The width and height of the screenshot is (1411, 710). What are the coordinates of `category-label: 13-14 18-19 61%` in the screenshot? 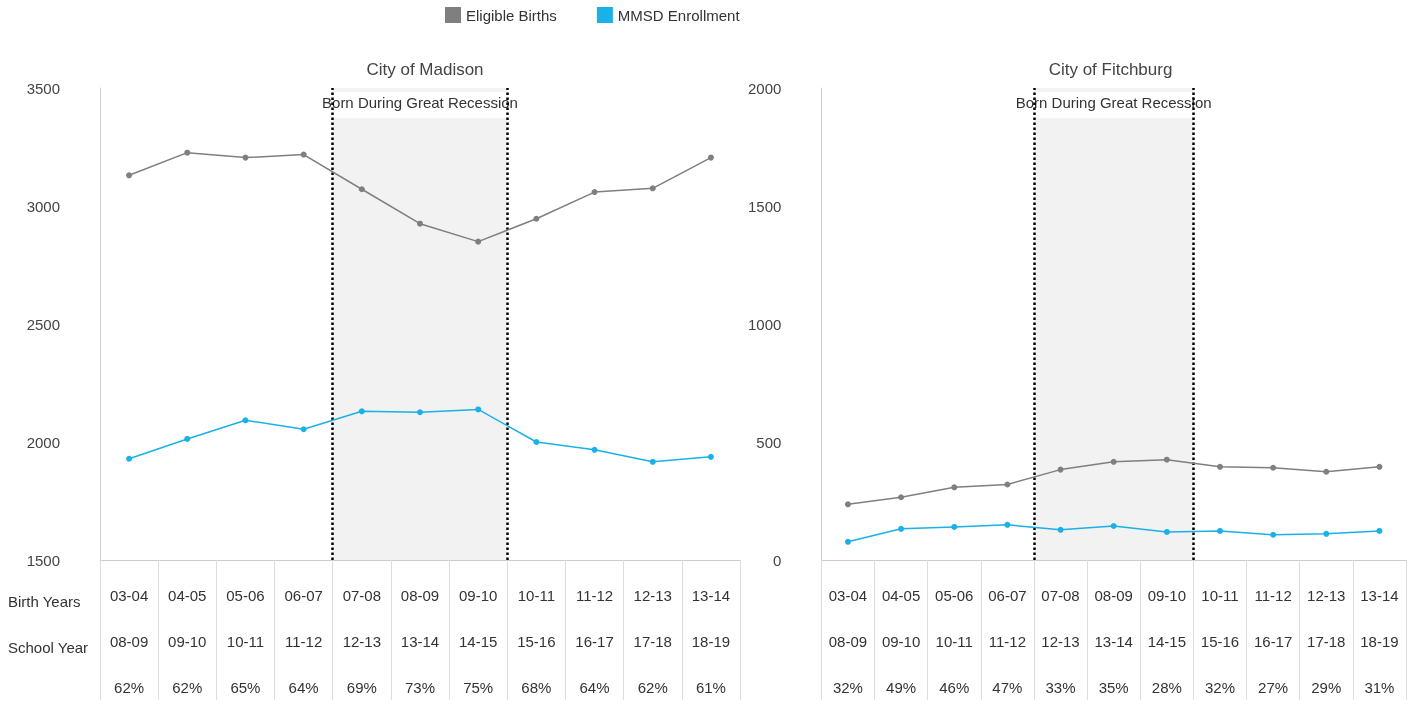 It's located at (711, 641).